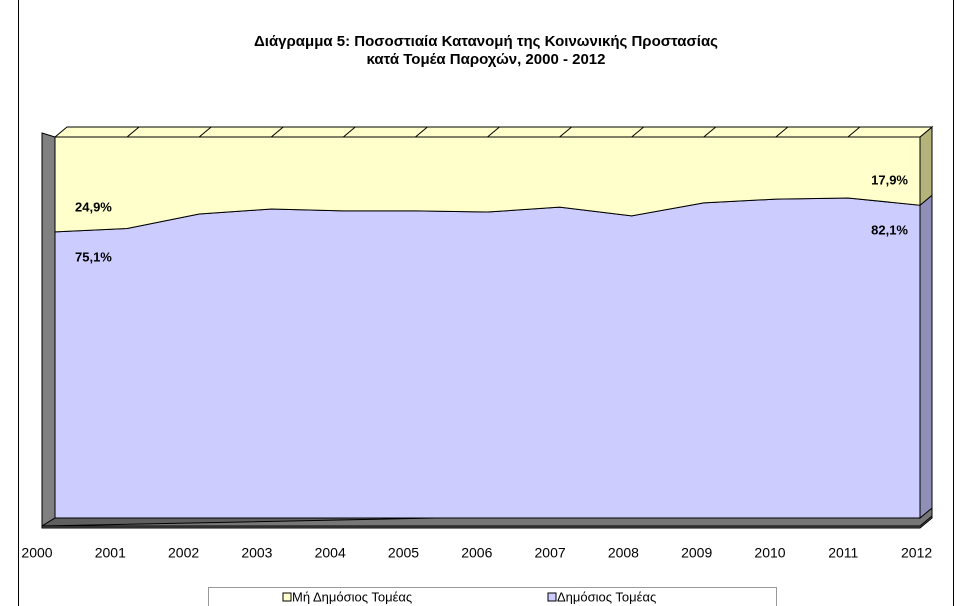  I want to click on x-tick-label: 2000, so click(36, 553).